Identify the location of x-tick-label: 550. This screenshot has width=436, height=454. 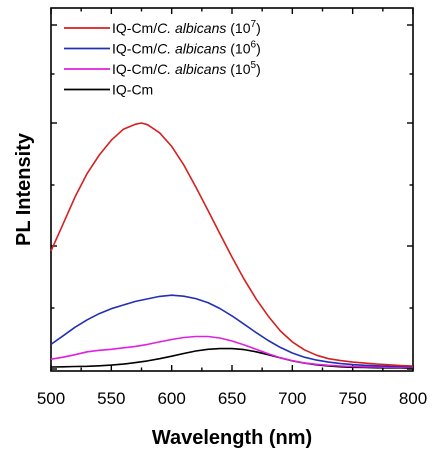
(111, 398).